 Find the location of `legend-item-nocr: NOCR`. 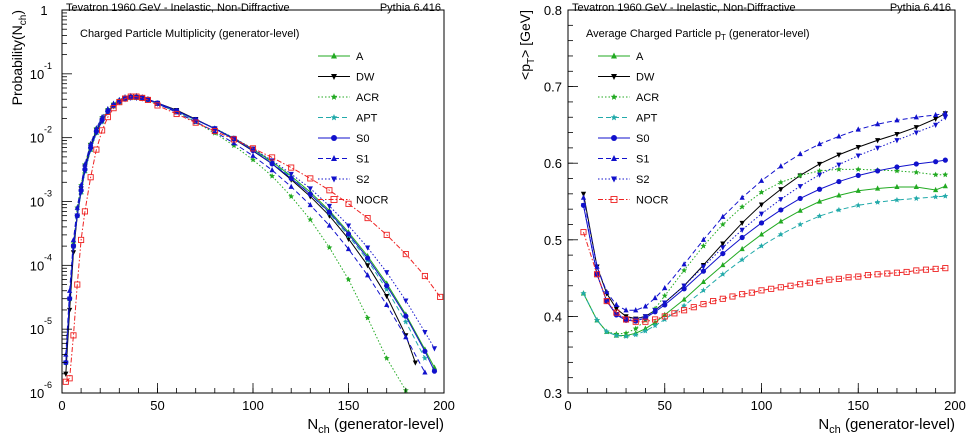

legend-item-nocr: NOCR is located at coordinates (633, 201).